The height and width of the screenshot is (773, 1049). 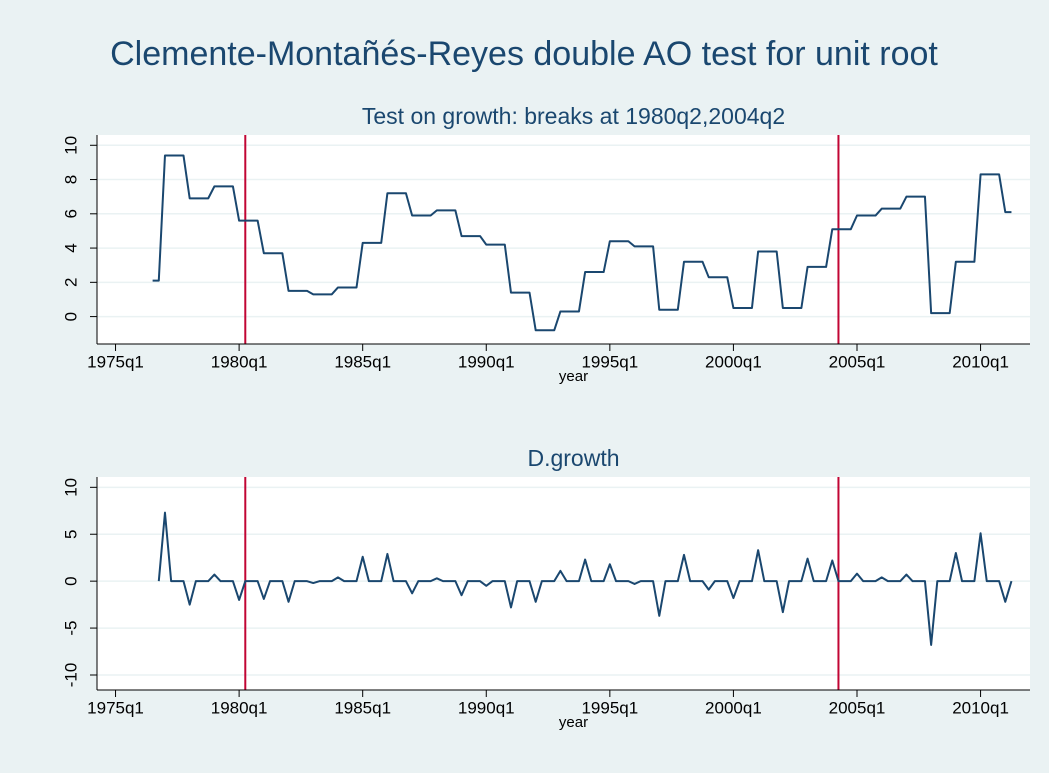 What do you see at coordinates (573, 458) in the screenshot?
I see `panel-title: D.growth` at bounding box center [573, 458].